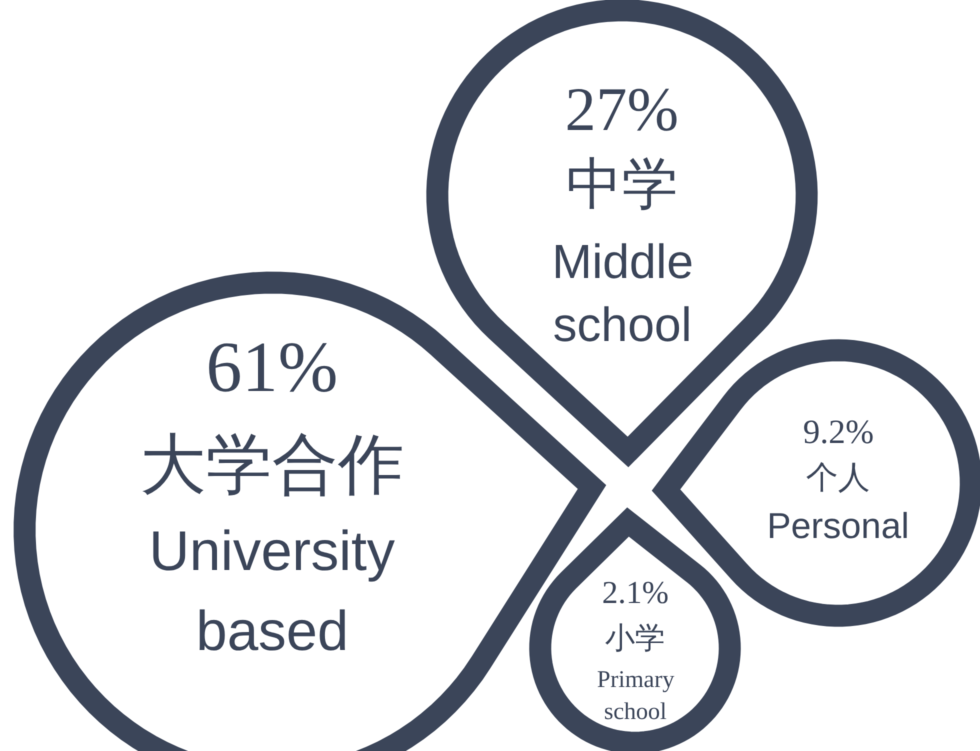 Image resolution: width=980 pixels, height=751 pixels. Describe the element at coordinates (635, 673) in the screenshot. I see `category-label: 小学 Primary school` at that location.